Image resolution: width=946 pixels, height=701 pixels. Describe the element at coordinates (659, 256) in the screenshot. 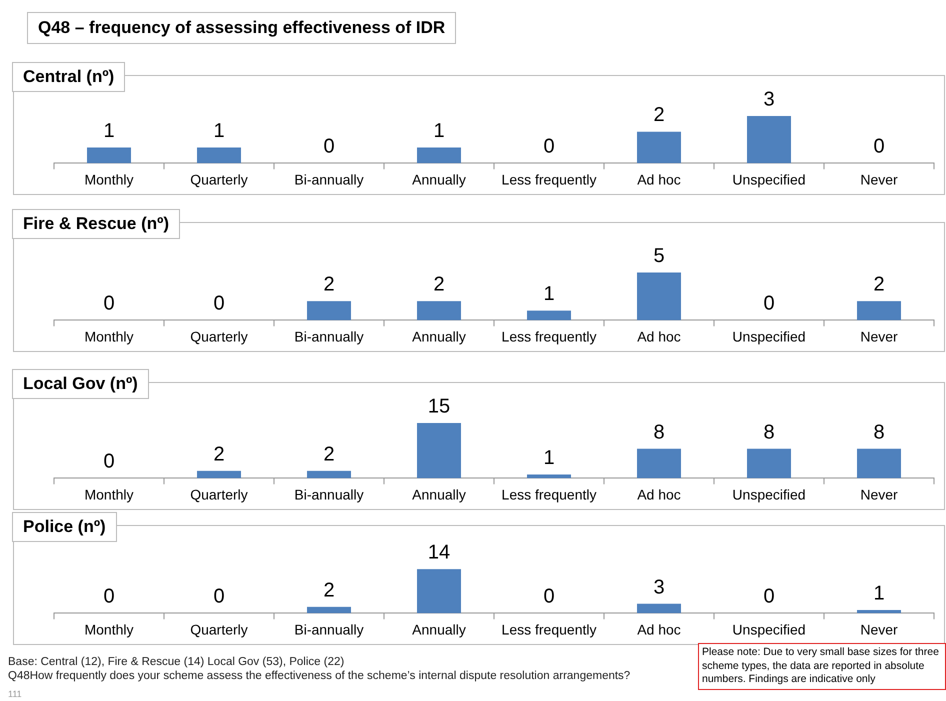

I see `data-label: 5` at that location.